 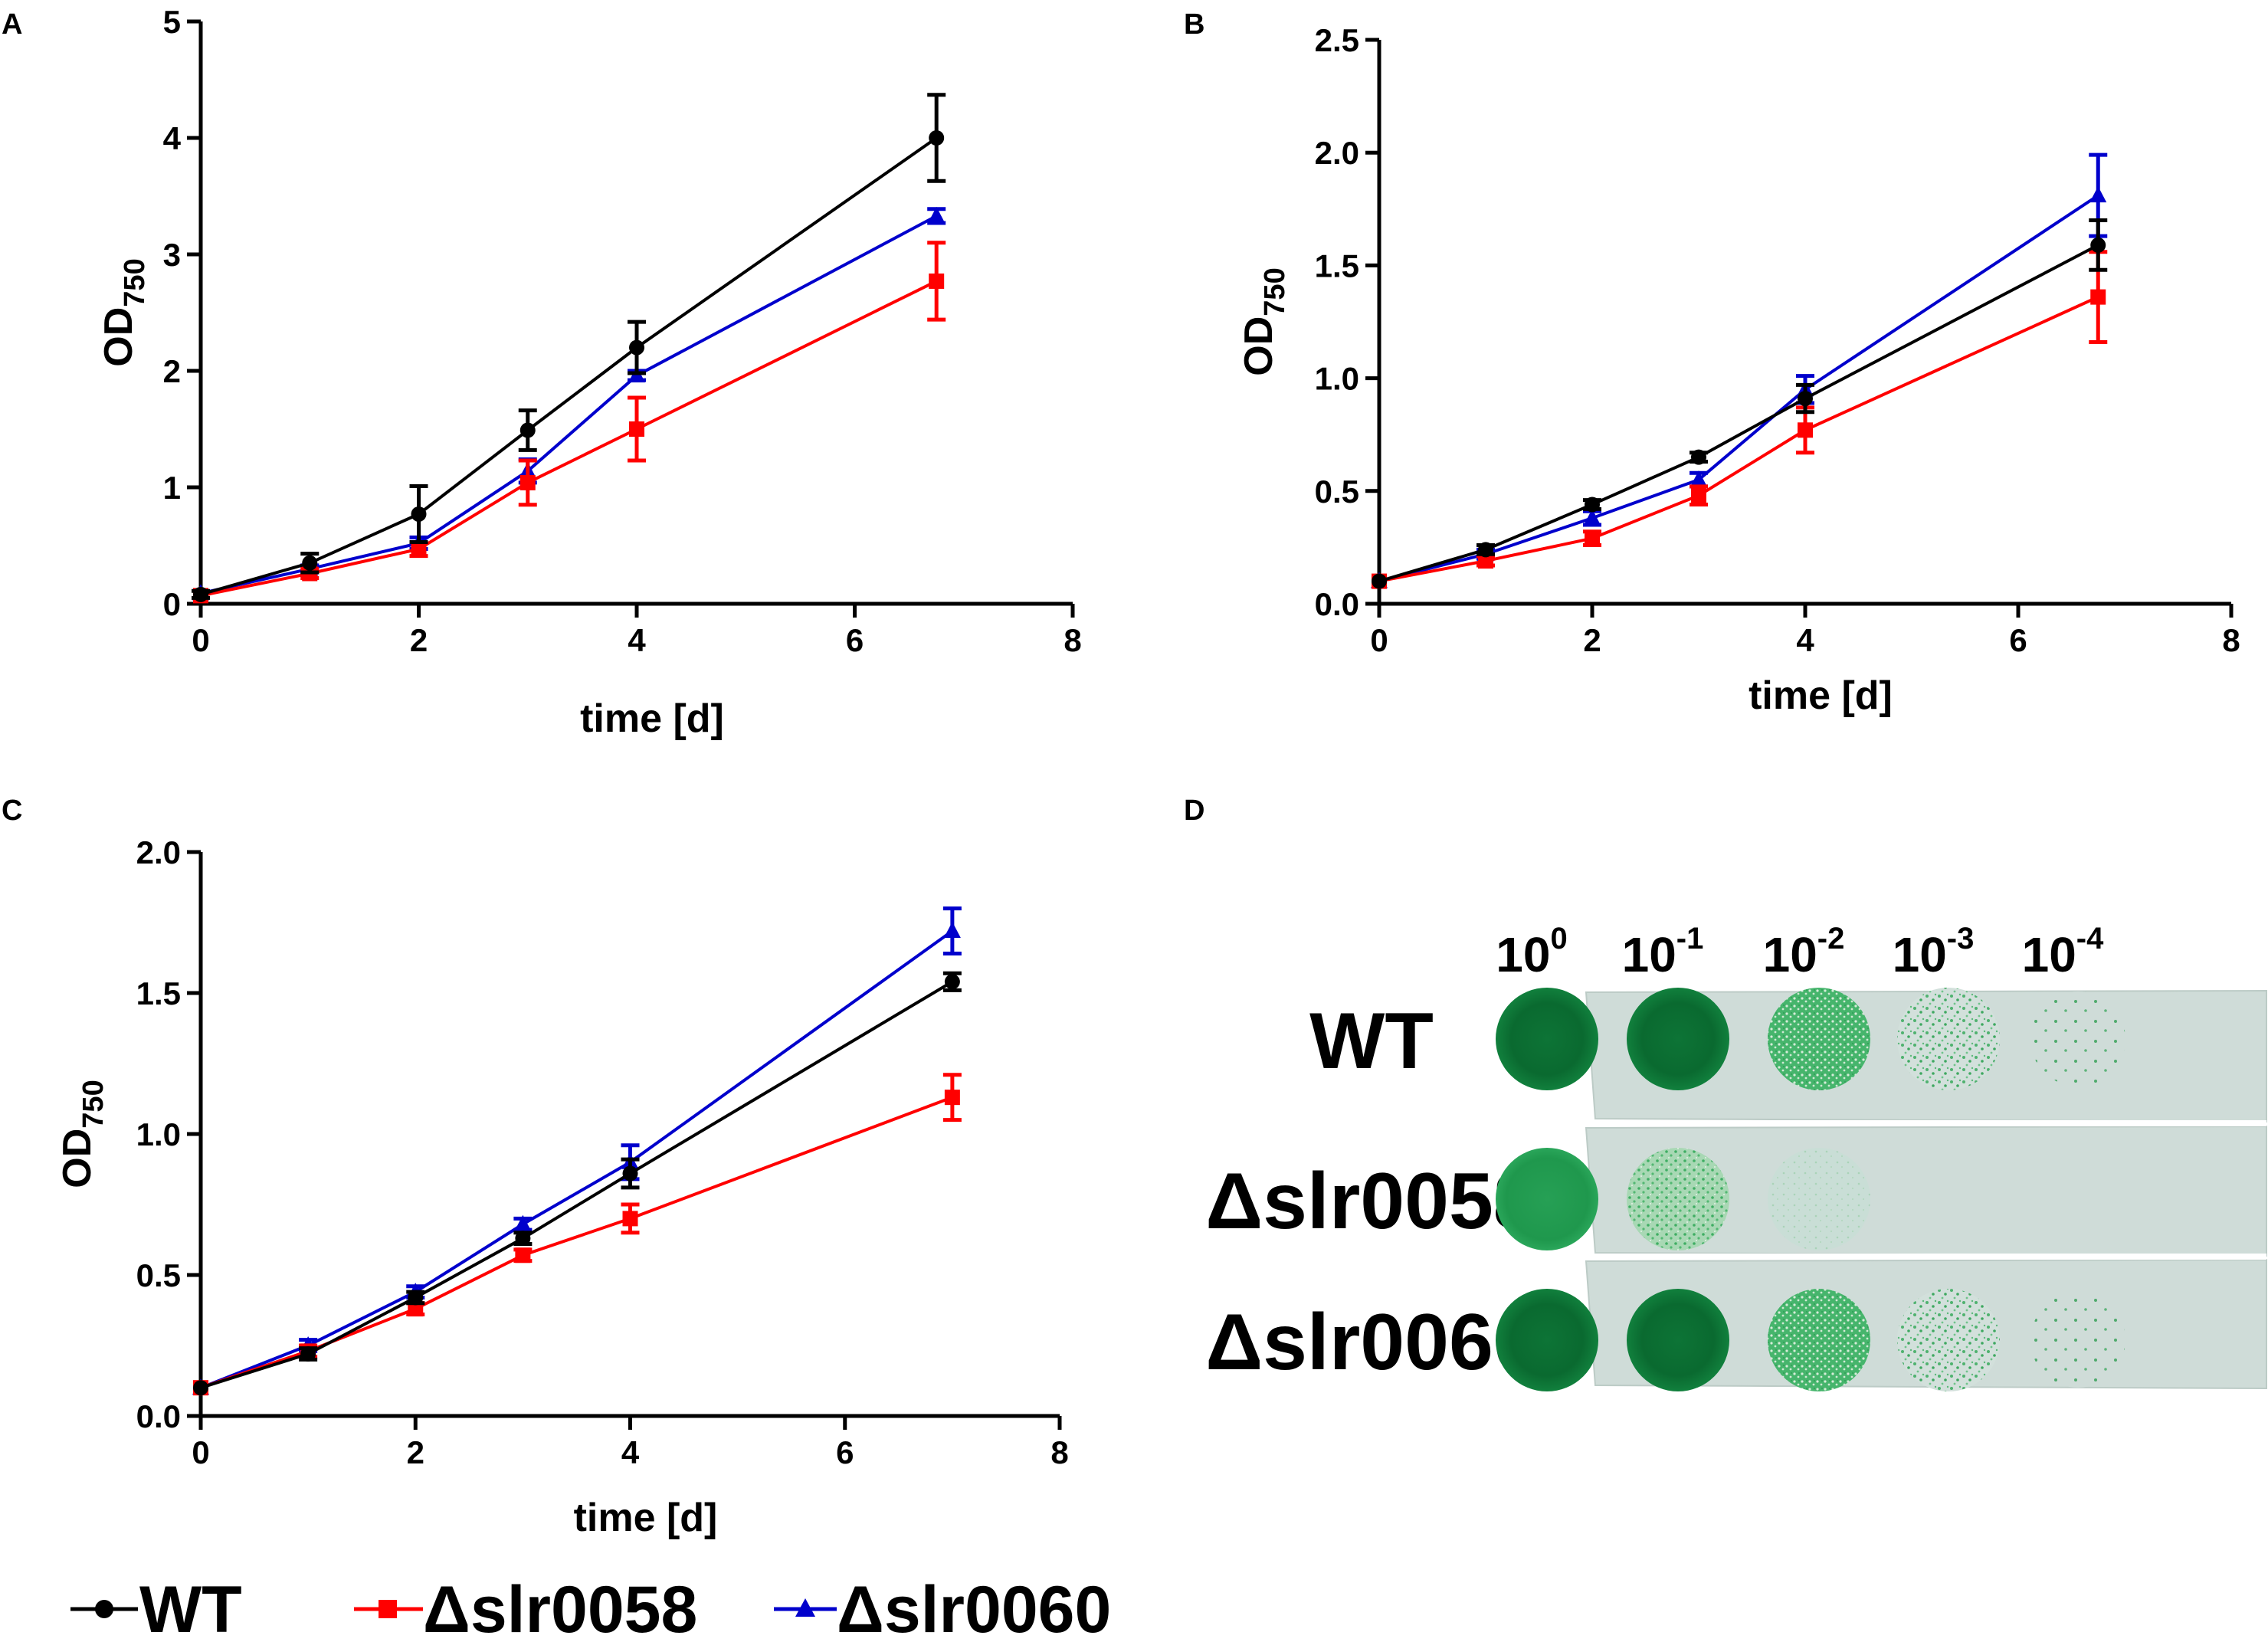 I want to click on dilution-label: 10-1, so click(x=1663, y=952).